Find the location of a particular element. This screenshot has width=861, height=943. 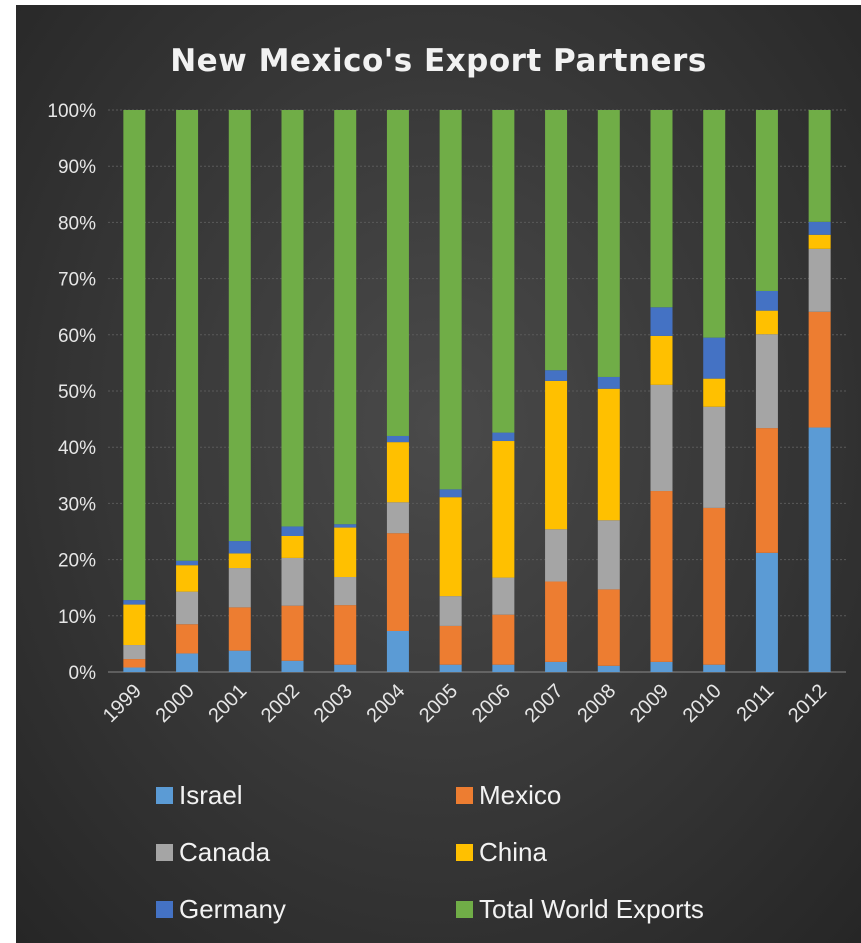

bar-segment-china-2008 is located at coordinates (608, 454).